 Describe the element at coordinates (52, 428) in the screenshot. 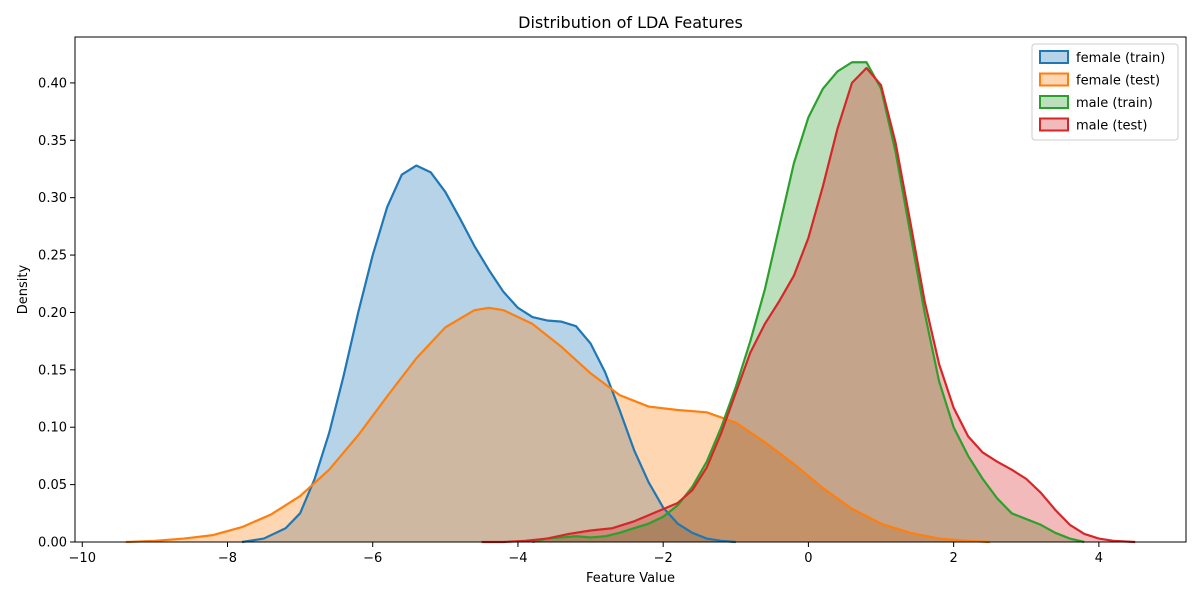

I see `y-tick-label: 0.10` at that location.